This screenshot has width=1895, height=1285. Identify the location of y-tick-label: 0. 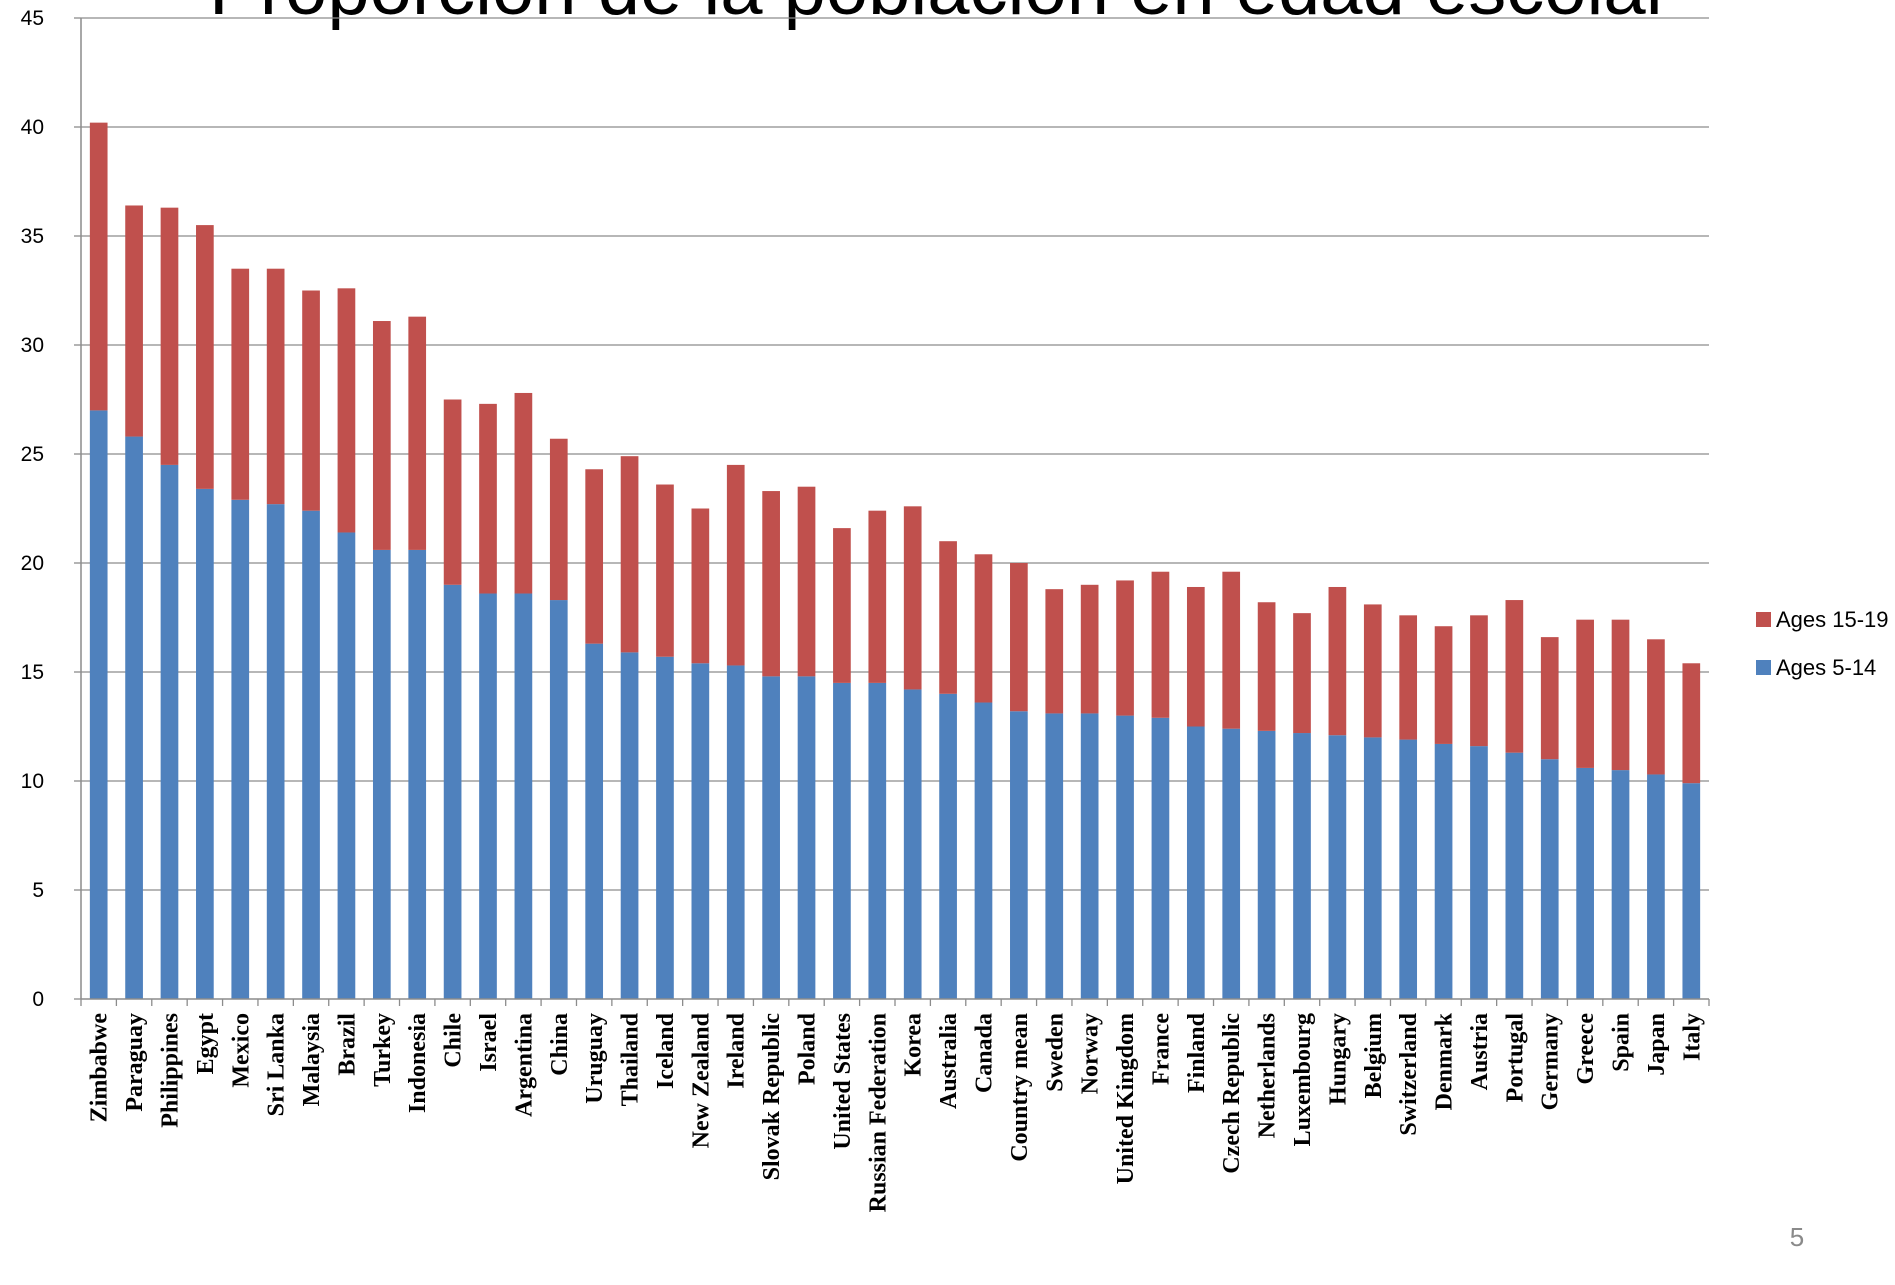
(38, 999).